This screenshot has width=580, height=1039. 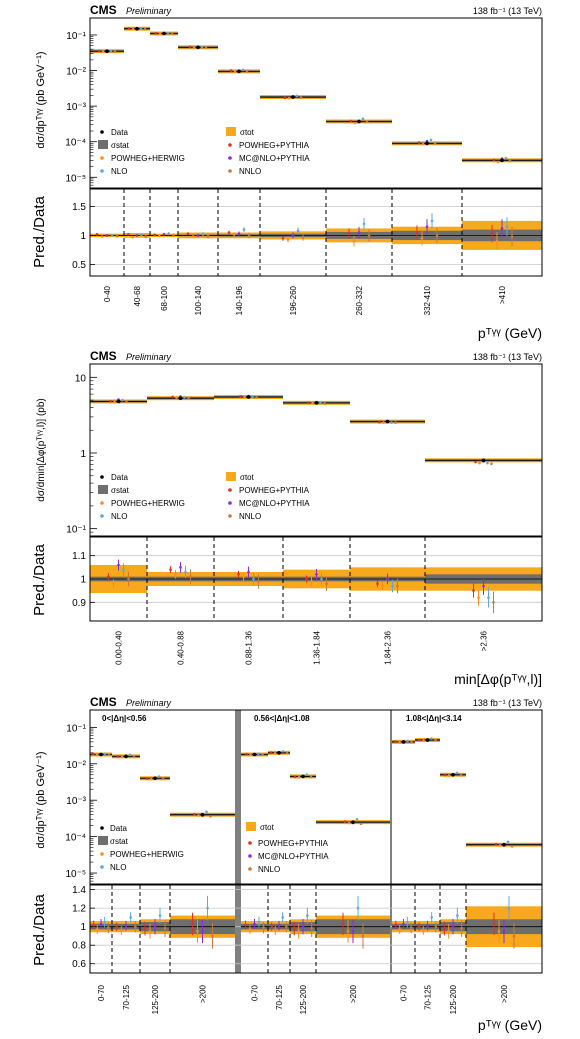 What do you see at coordinates (427, 300) in the screenshot?
I see `x-category-label: 332-410` at bounding box center [427, 300].